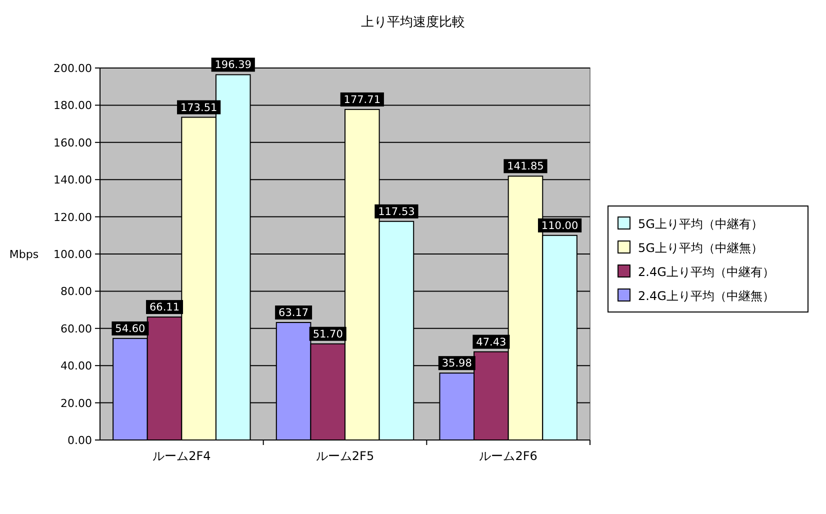 This screenshot has height=514, width=826. Describe the element at coordinates (327, 334) in the screenshot. I see `data-label: 51.70` at that location.